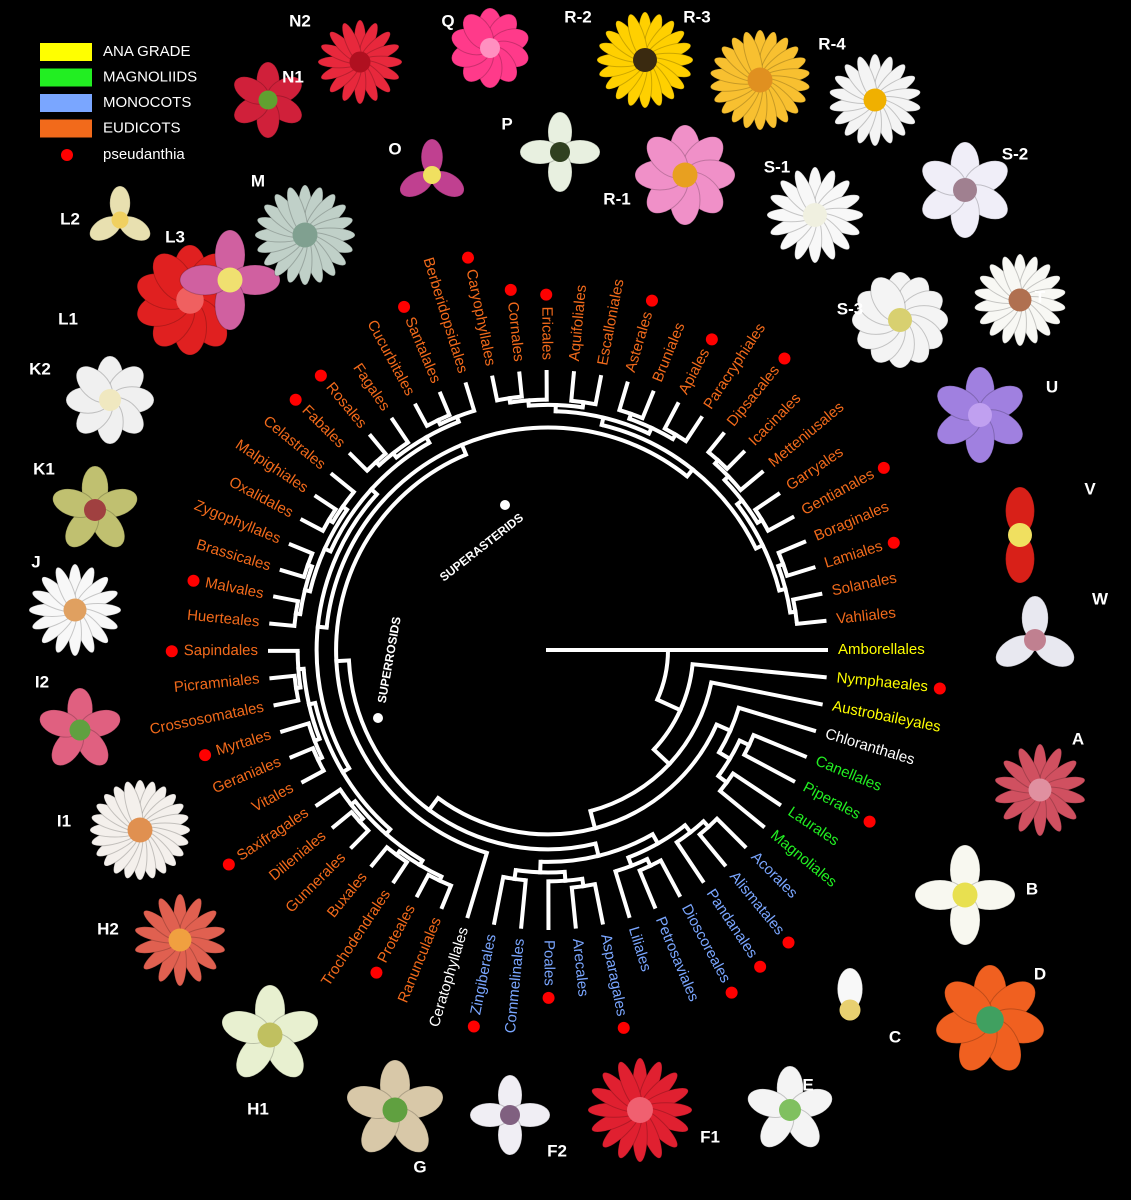 The image size is (1131, 1200). Describe the element at coordinates (850, 308) in the screenshot. I see `flower-label: S-3` at that location.